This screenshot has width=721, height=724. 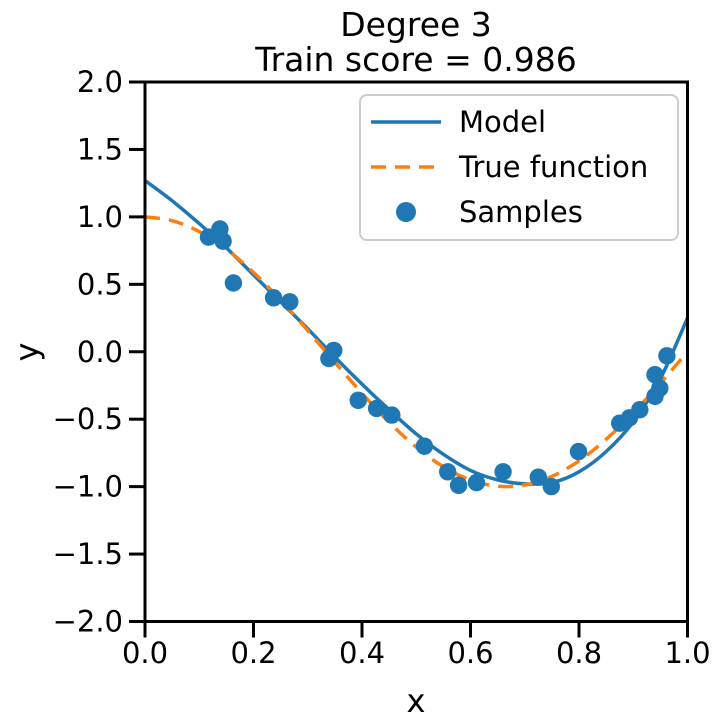 I want to click on y-tick-label: −0.5, so click(x=88, y=419).